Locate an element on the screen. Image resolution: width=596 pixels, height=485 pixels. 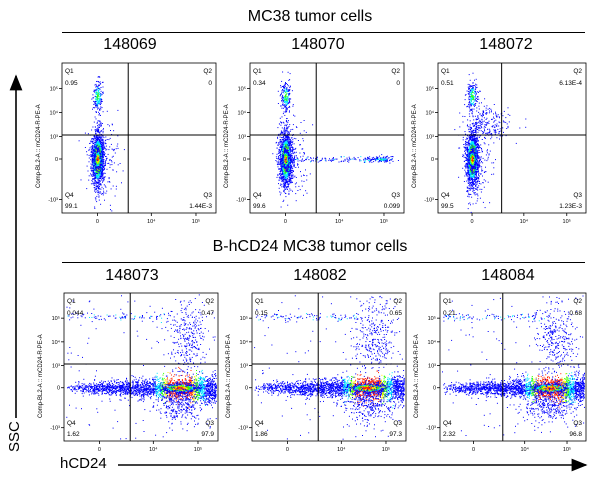
quadrant-percentage: 0.15 is located at coordinates (261, 313).